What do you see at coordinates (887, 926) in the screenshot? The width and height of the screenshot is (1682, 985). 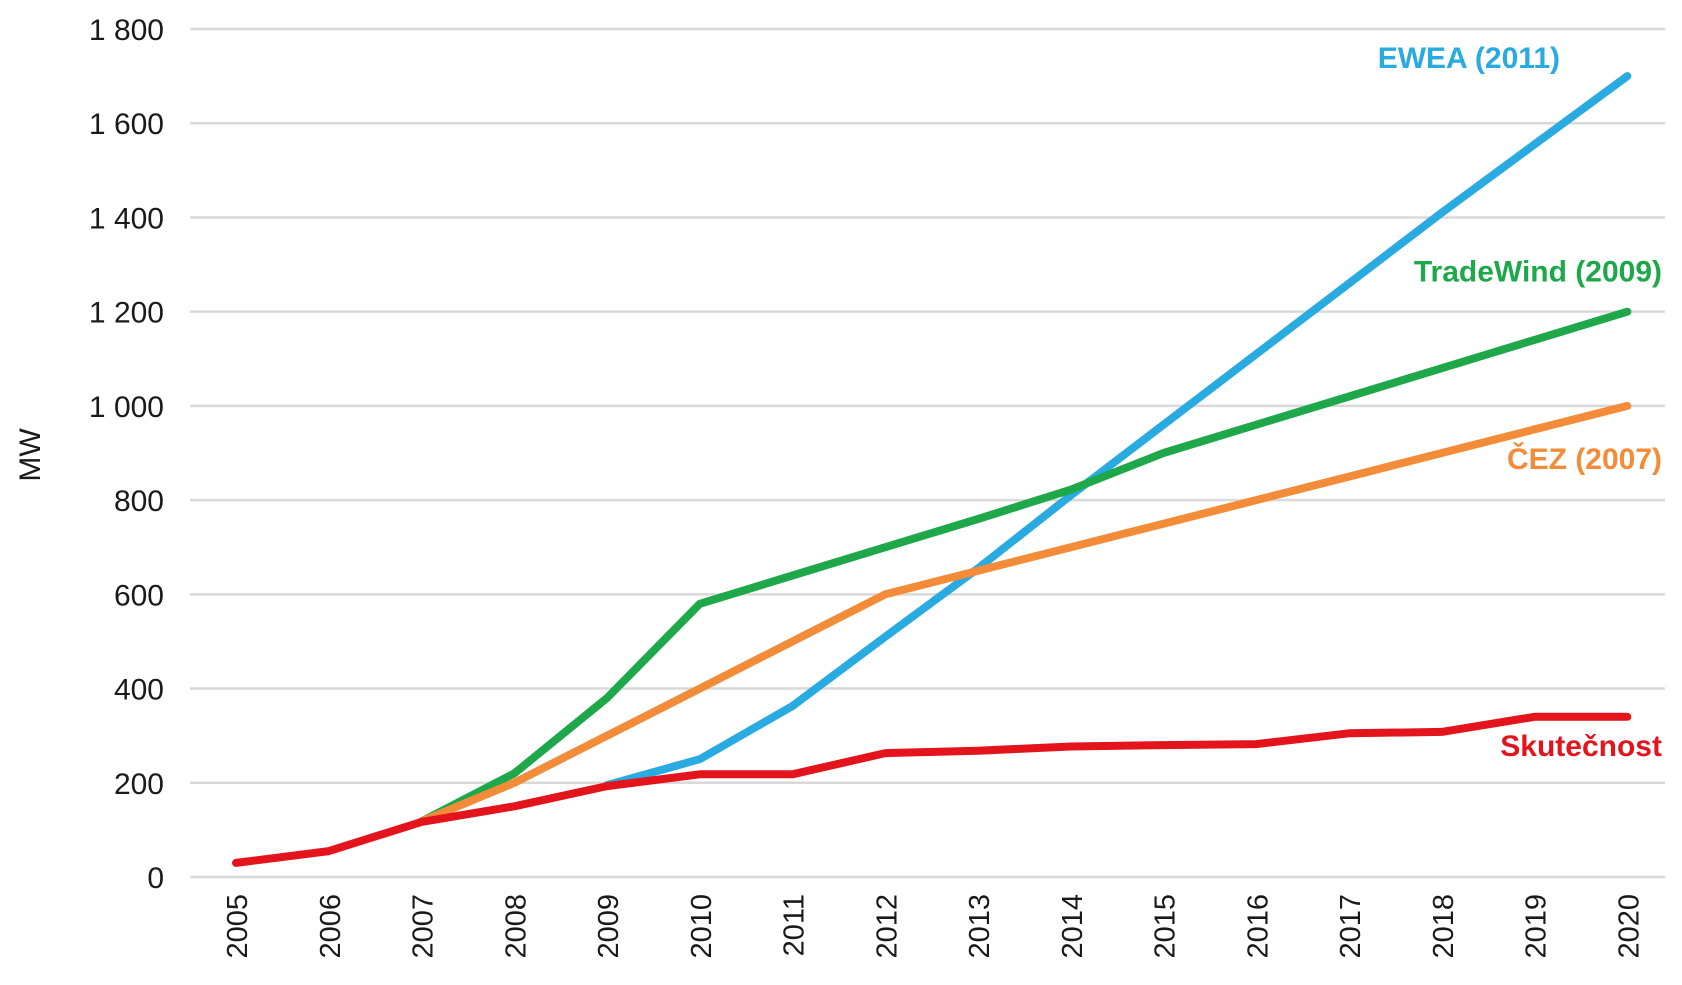 I see `x-tick-label: 2012` at bounding box center [887, 926].